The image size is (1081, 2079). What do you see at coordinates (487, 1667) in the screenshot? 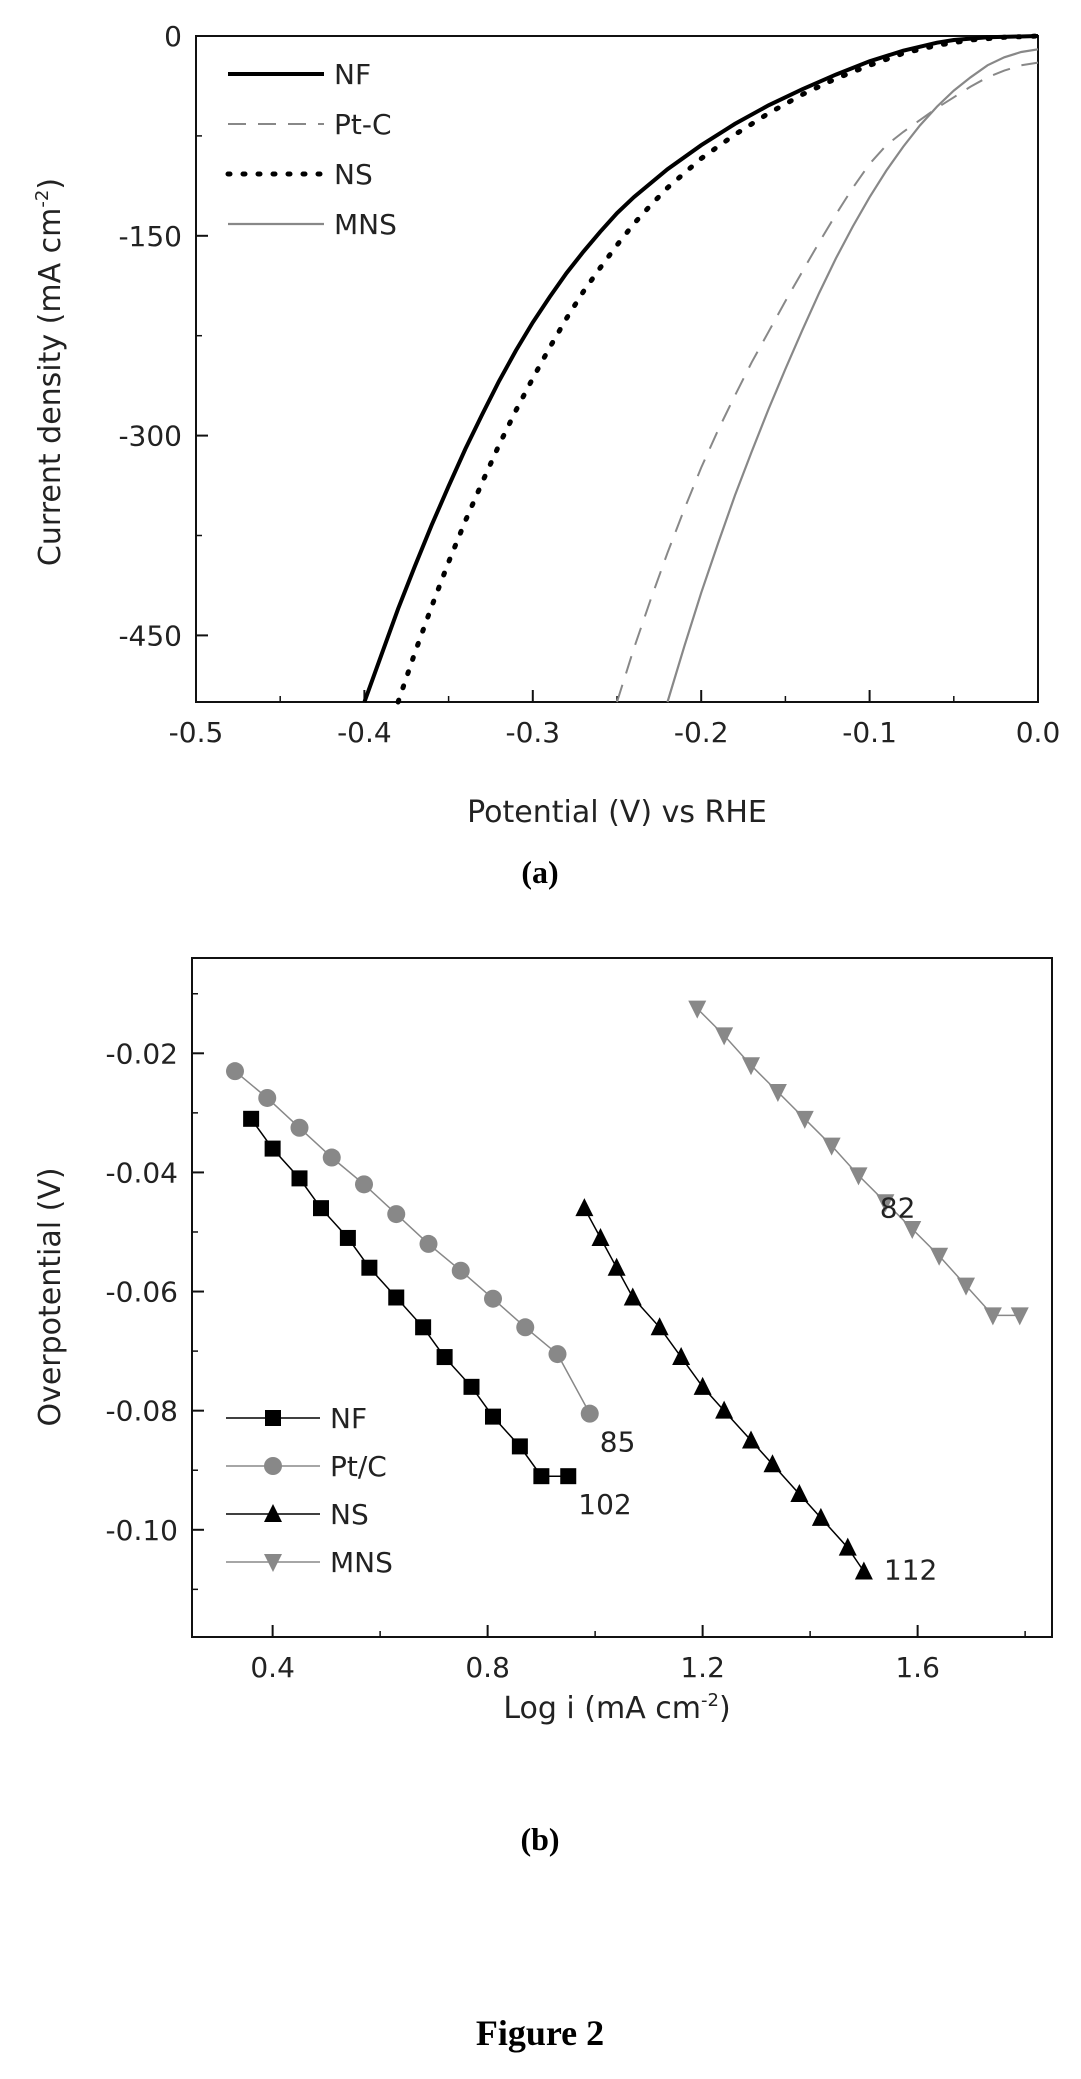
I see `panel-b-xtick-label: 0.8` at bounding box center [487, 1667].